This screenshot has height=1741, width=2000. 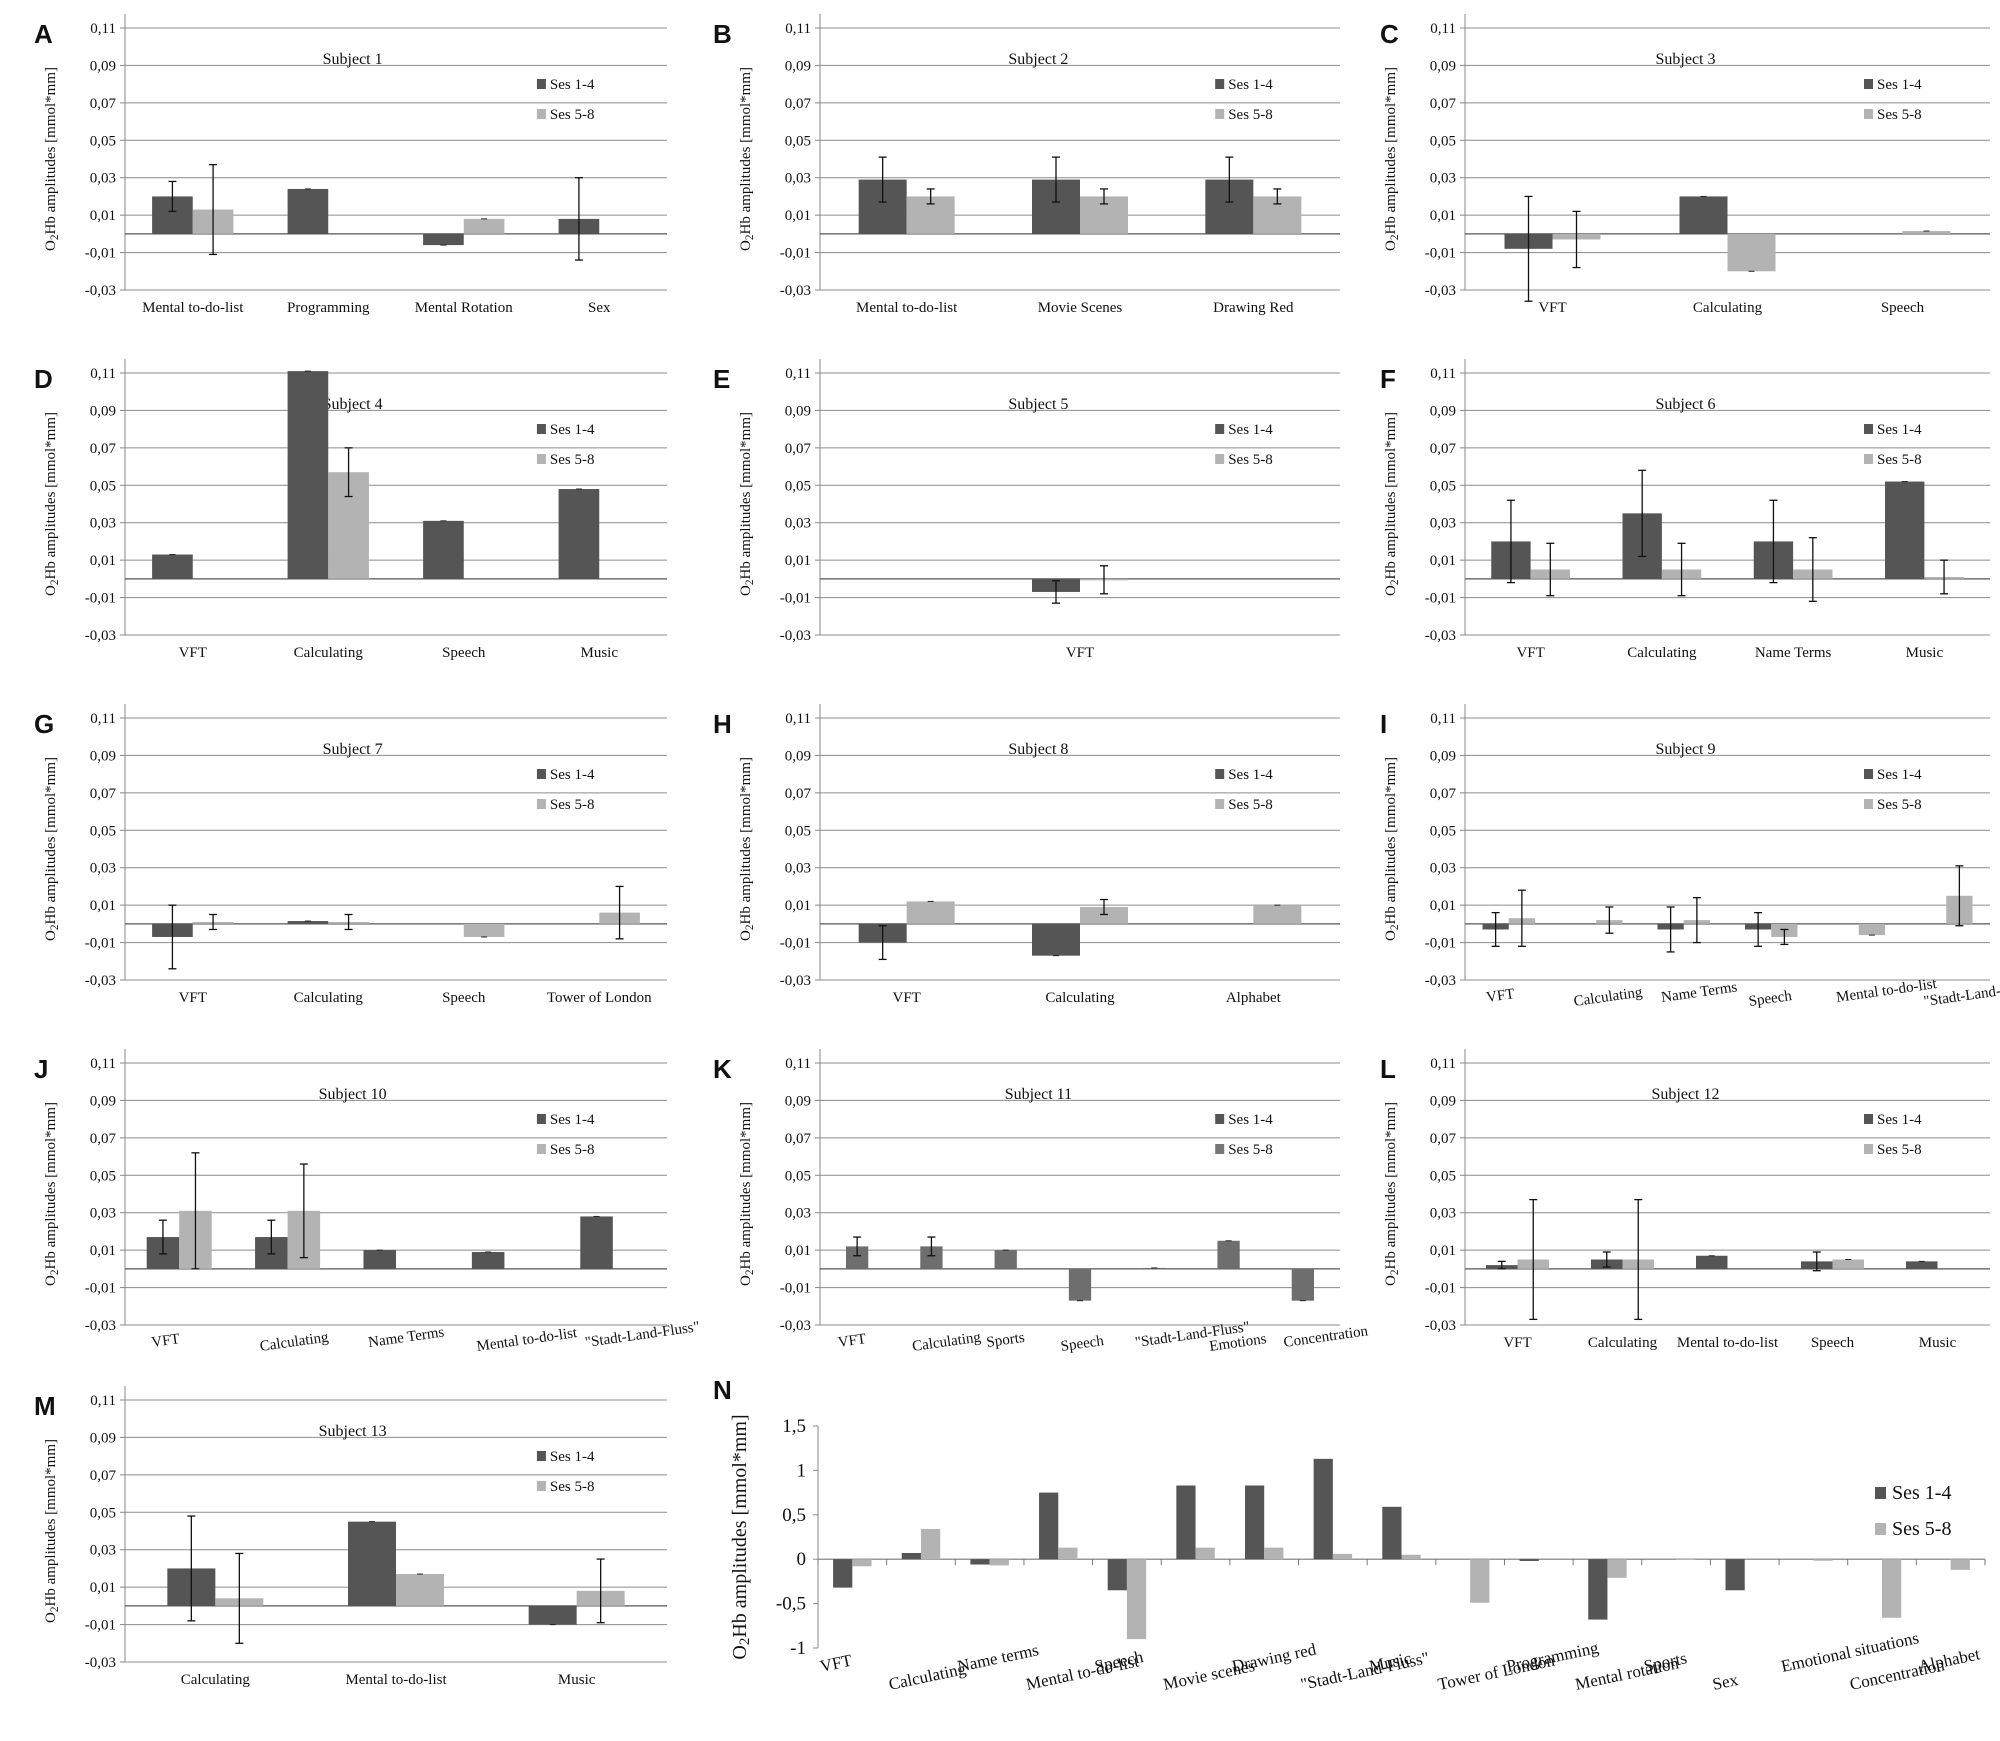 I want to click on x-tick-label: Sex, so click(x=599, y=308).